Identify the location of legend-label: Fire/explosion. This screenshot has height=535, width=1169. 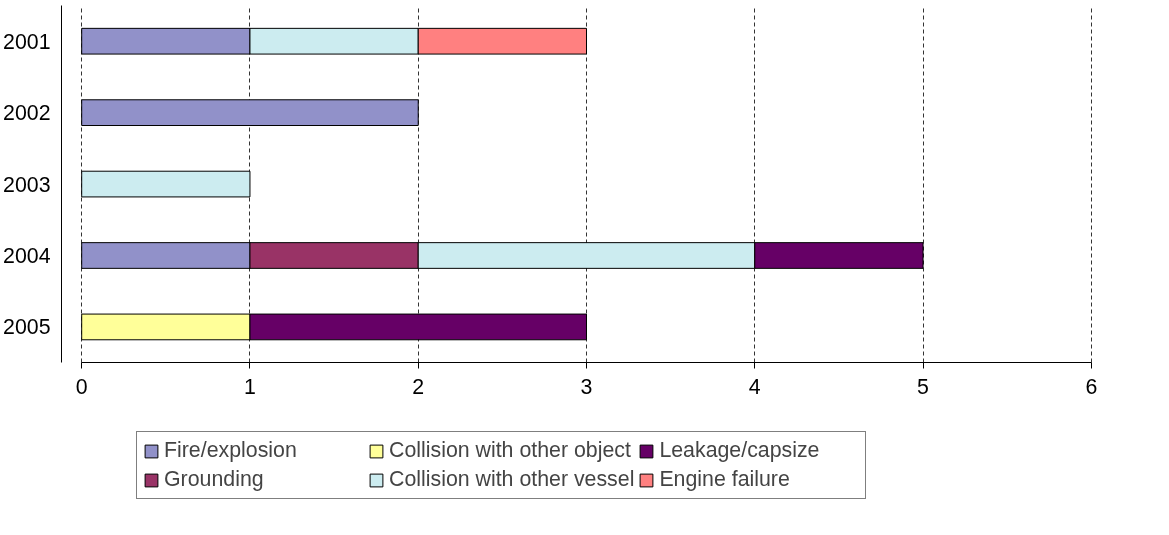
(231, 450).